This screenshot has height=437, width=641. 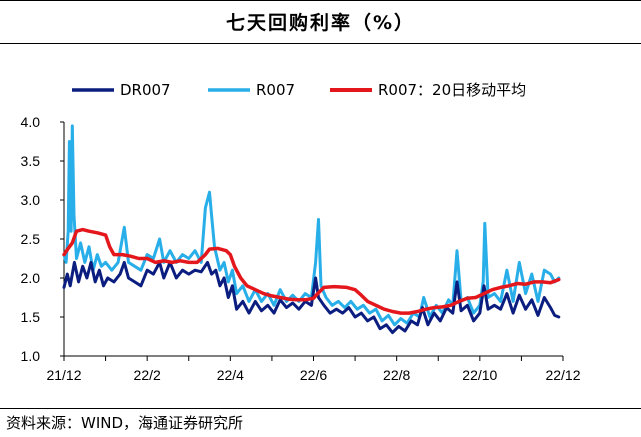 What do you see at coordinates (320, 22) in the screenshot?
I see `chart-title: 七天回购利率（%）` at bounding box center [320, 22].